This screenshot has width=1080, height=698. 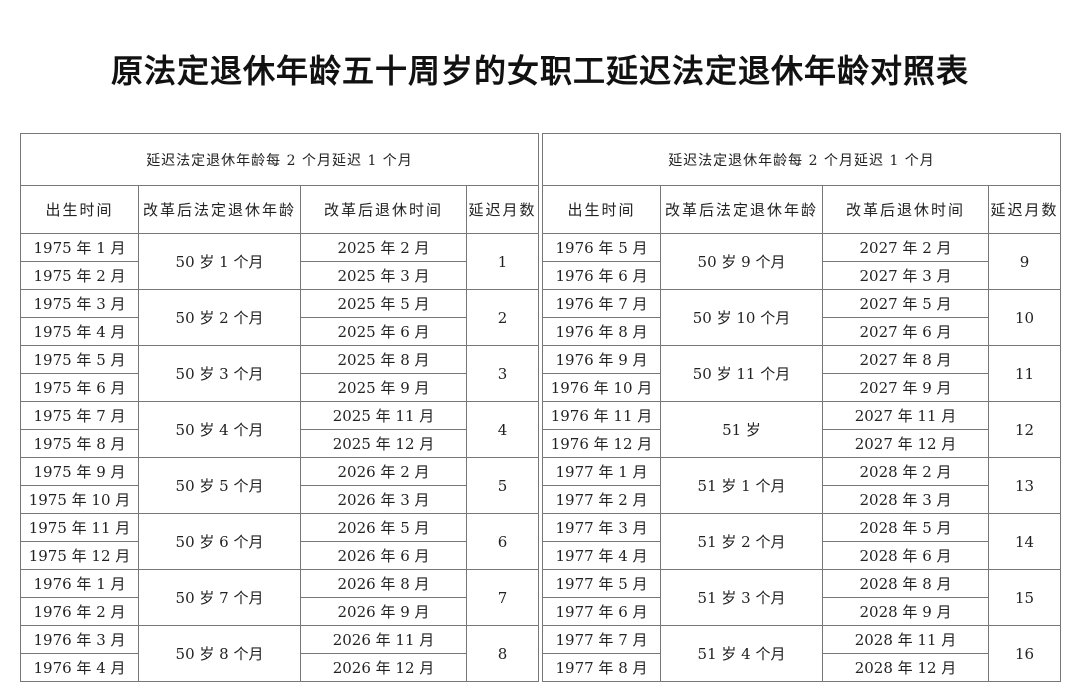 I want to click on retirement-date-cell: 2025 年 11 月, so click(x=383, y=415).